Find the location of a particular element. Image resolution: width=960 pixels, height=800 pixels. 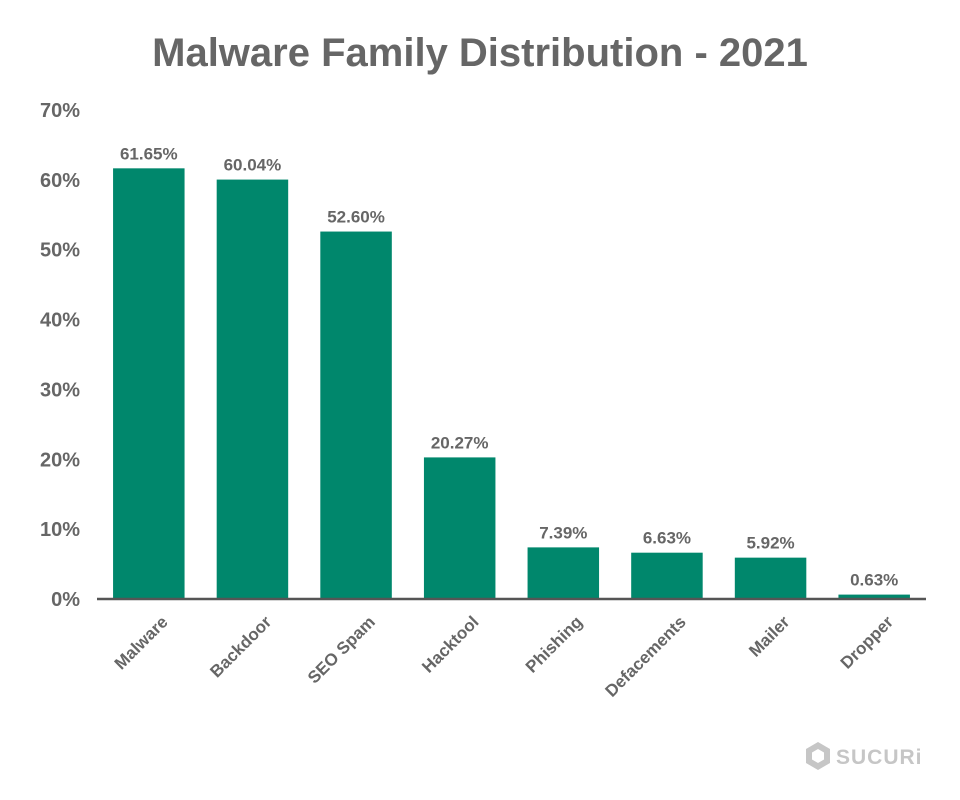

x-tick-label: Malware is located at coordinates (141, 642).